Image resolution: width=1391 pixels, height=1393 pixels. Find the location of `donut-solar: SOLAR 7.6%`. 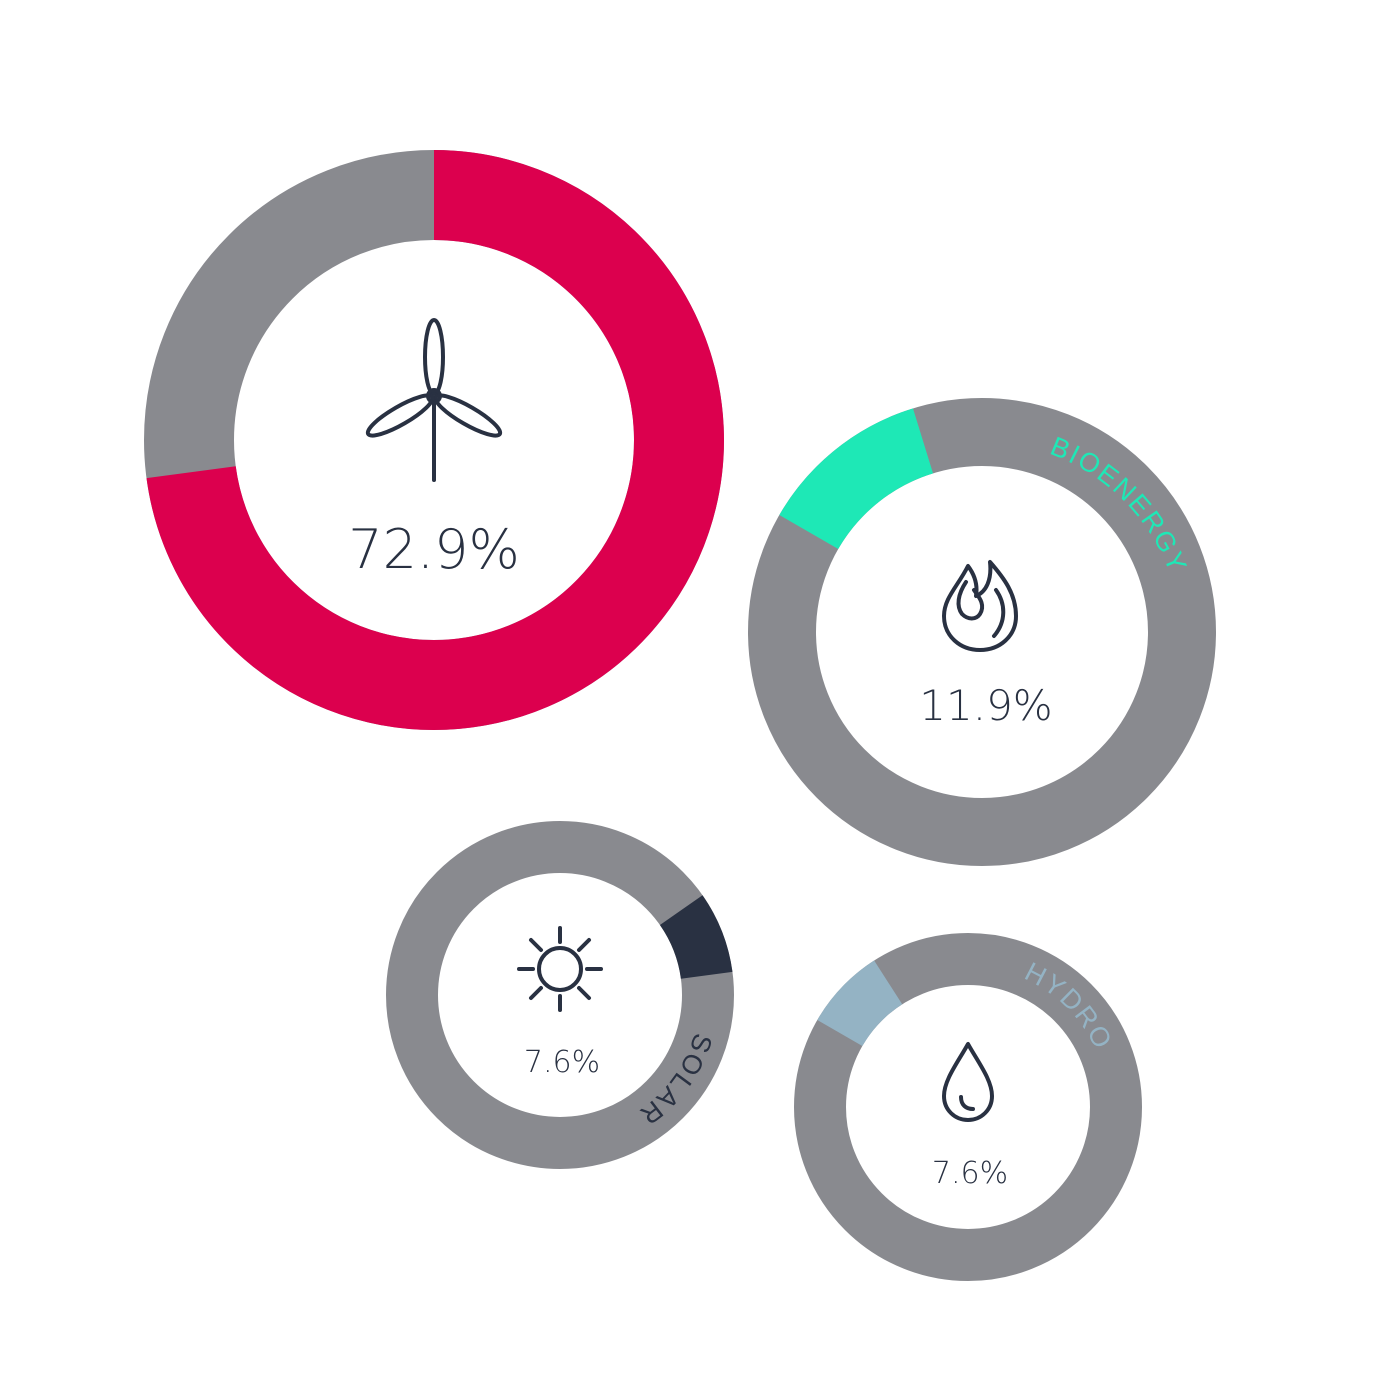

donut-solar: SOLAR 7.6% is located at coordinates (560, 995).